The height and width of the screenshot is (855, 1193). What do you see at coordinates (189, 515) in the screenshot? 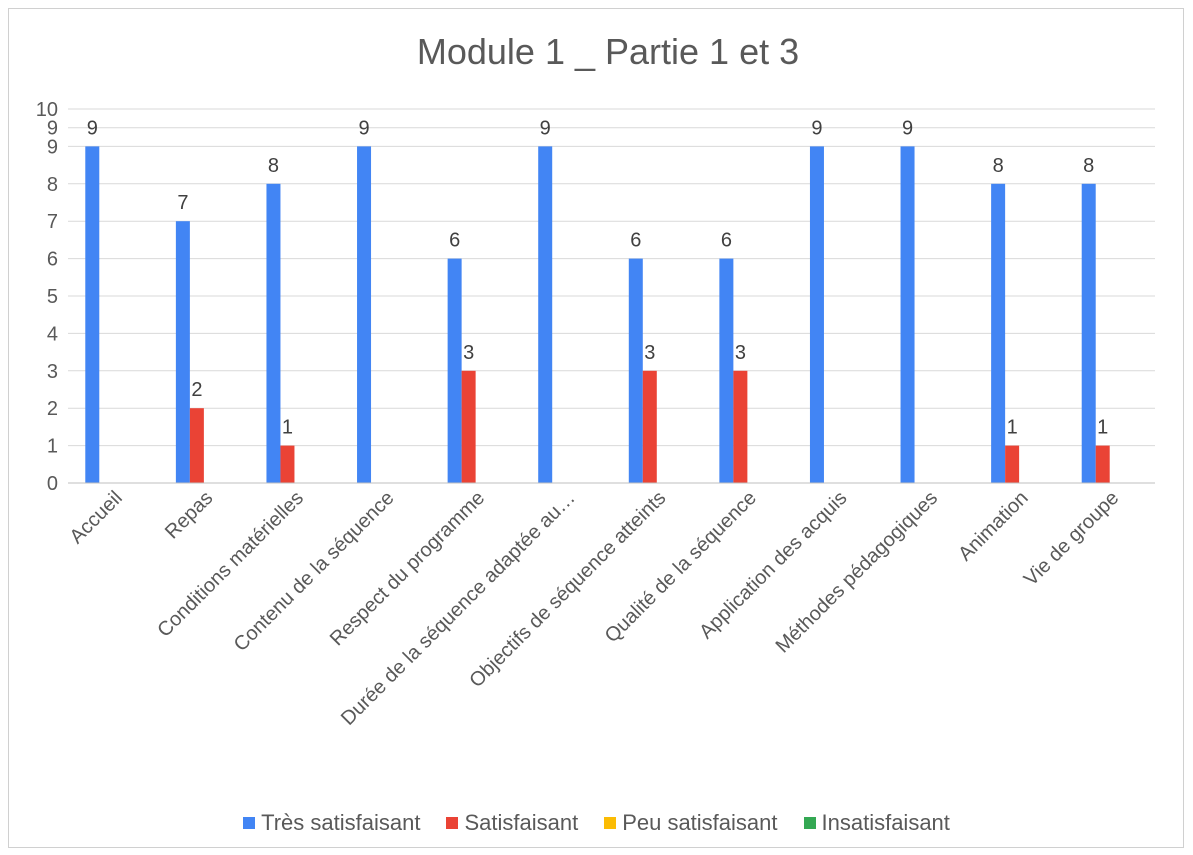
I see `x-tick-label: Repas` at bounding box center [189, 515].